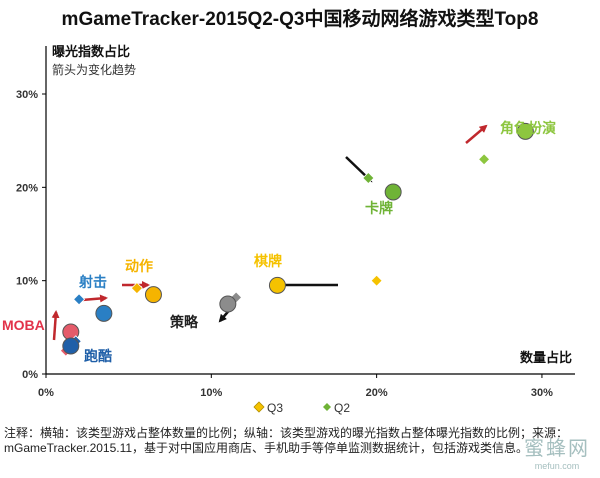 The height and width of the screenshot is (478, 600). Describe the element at coordinates (92, 282) in the screenshot. I see `category-label: 射击` at that location.